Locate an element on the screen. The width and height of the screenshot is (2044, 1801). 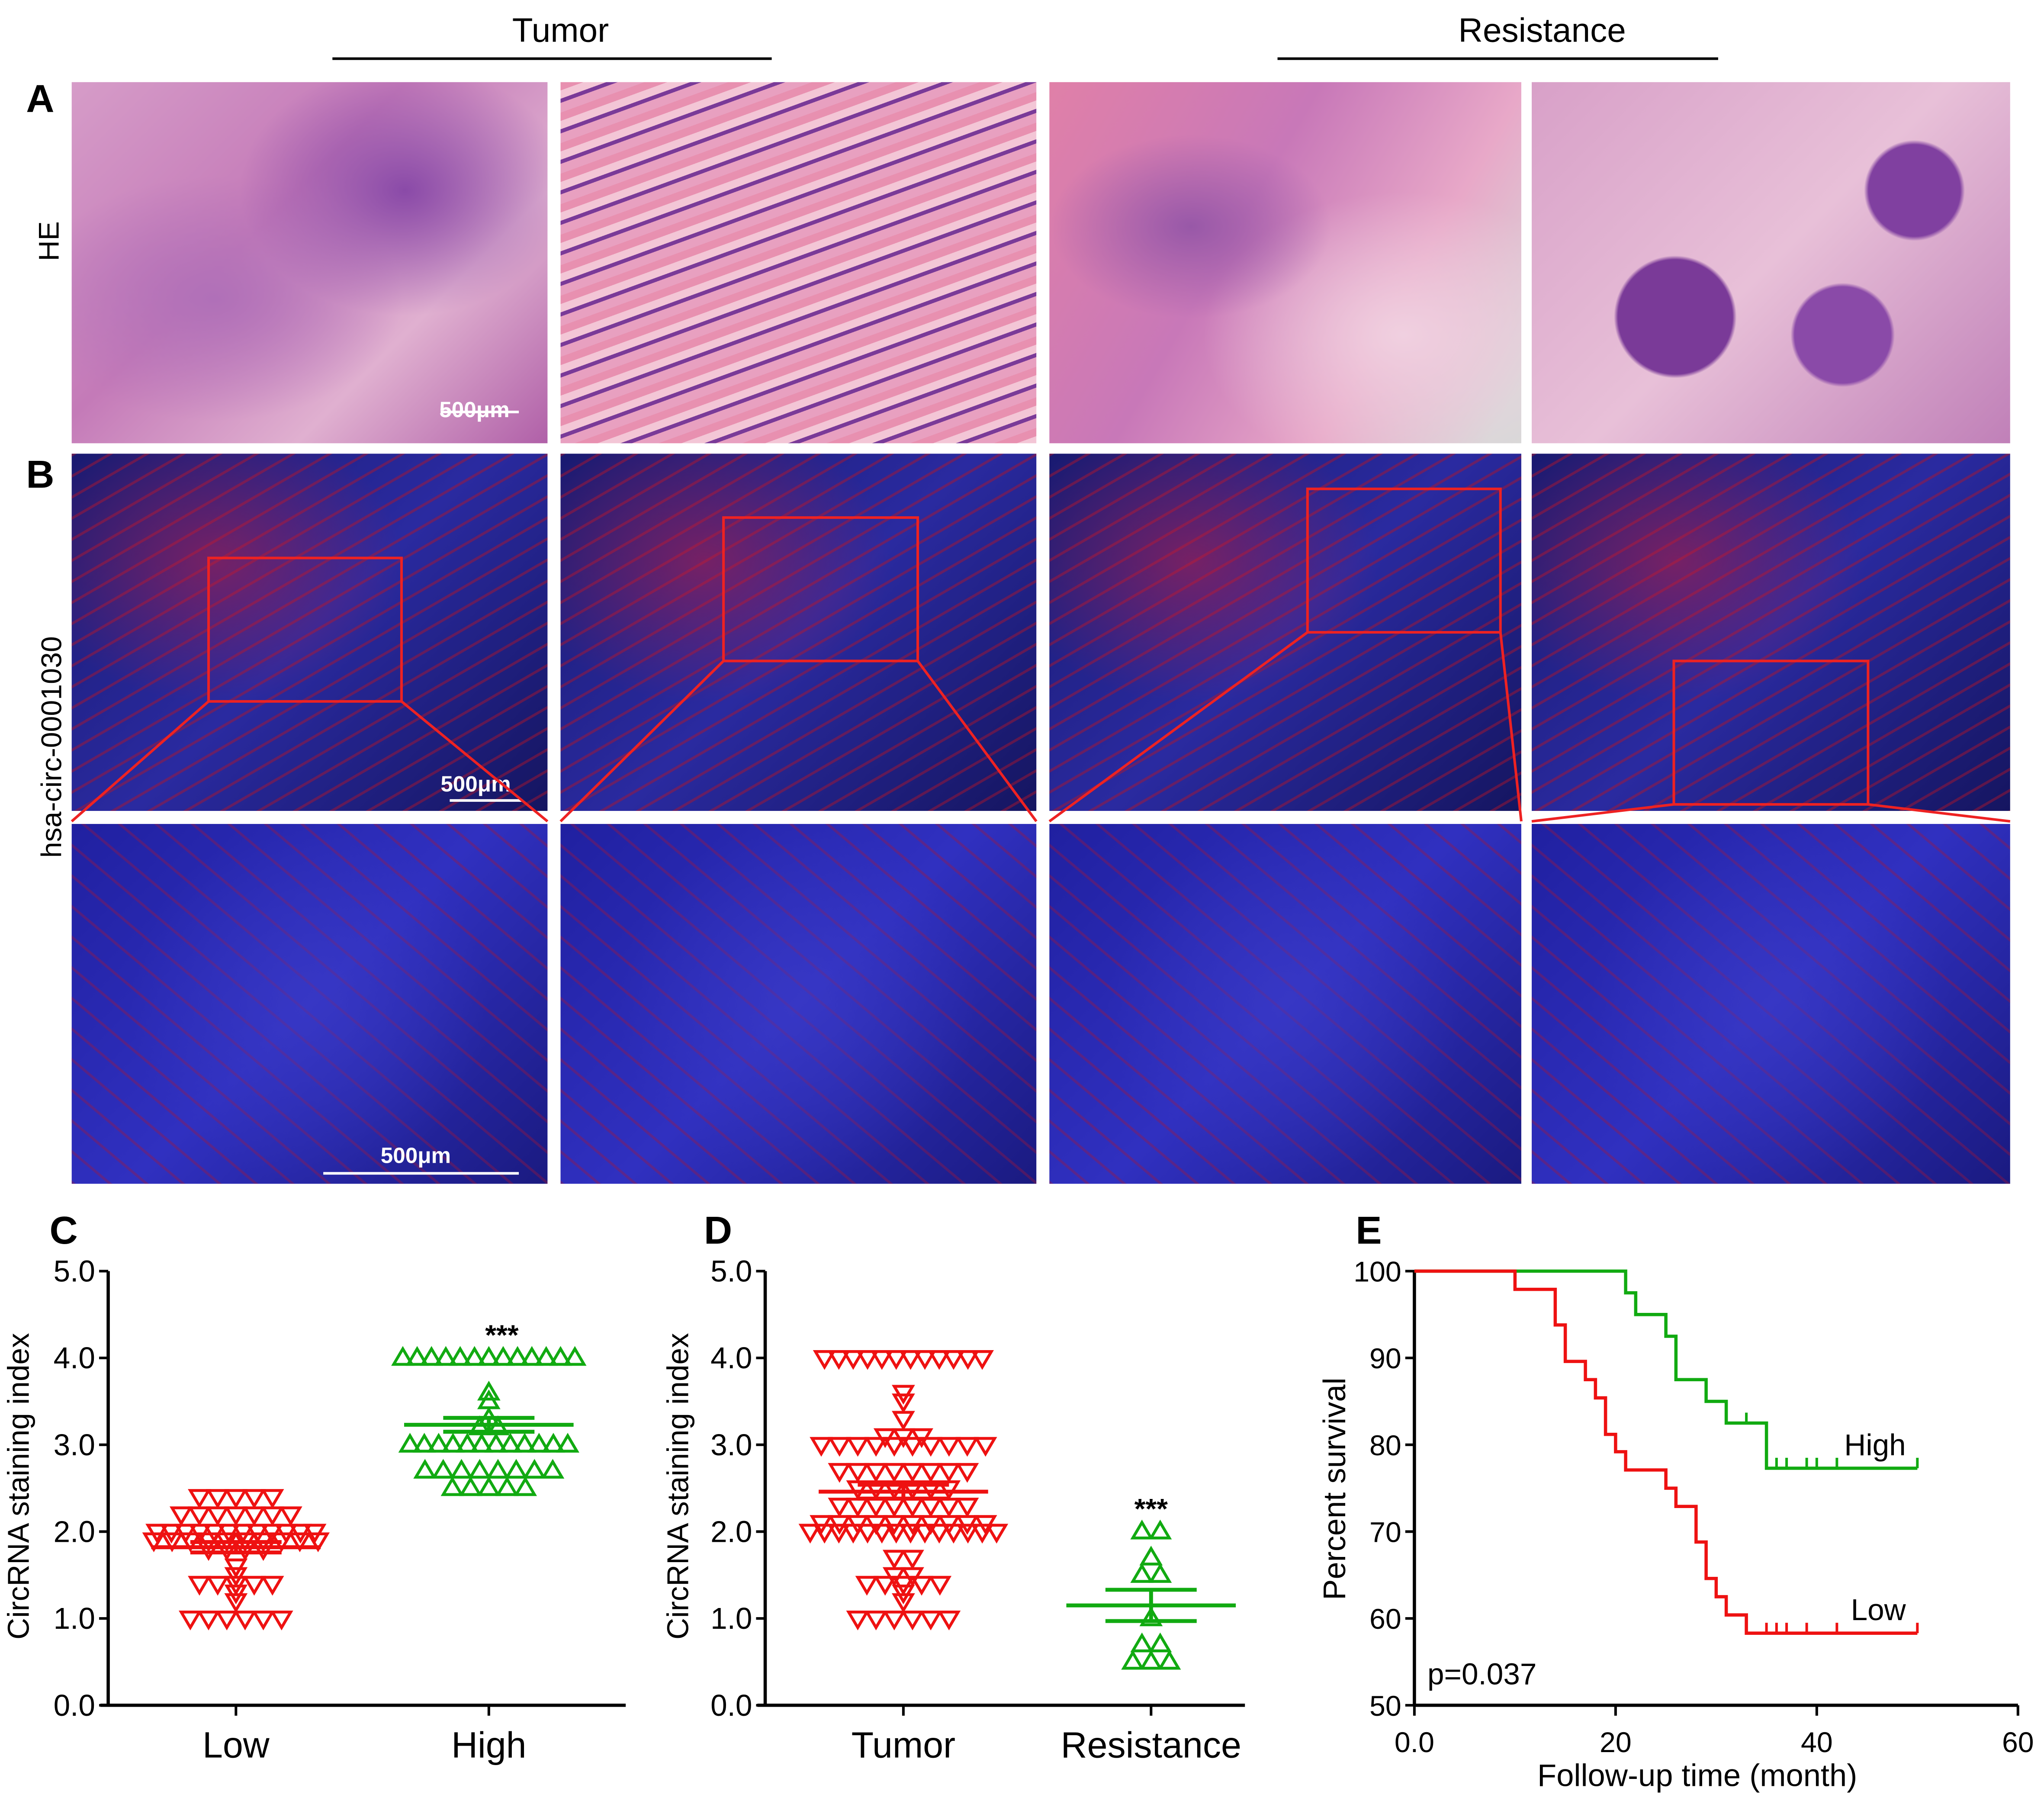
panel-letter-e: E is located at coordinates (1369, 1231).